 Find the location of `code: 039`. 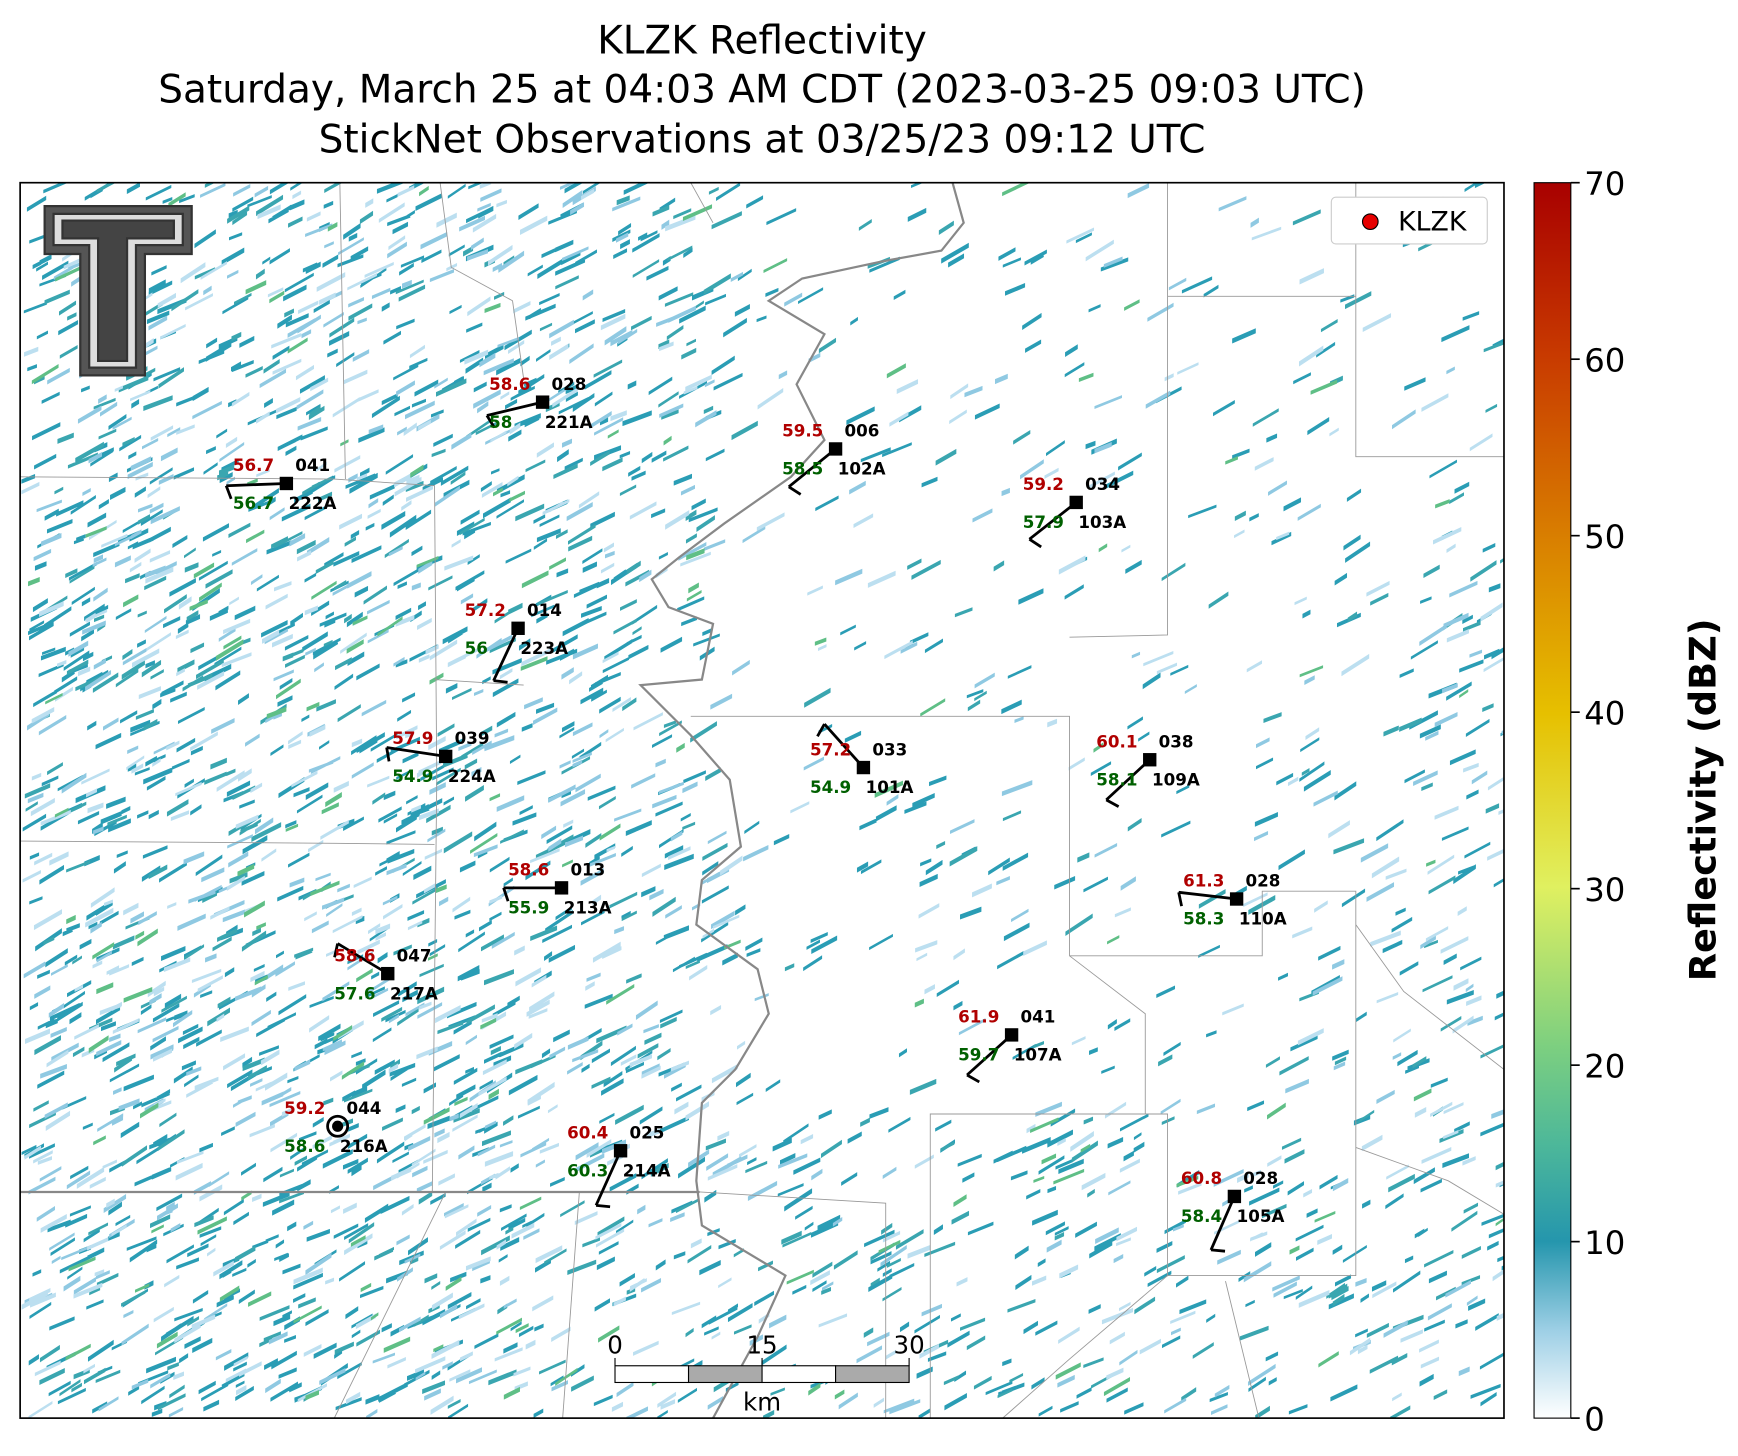

code: 039 is located at coordinates (472, 738).